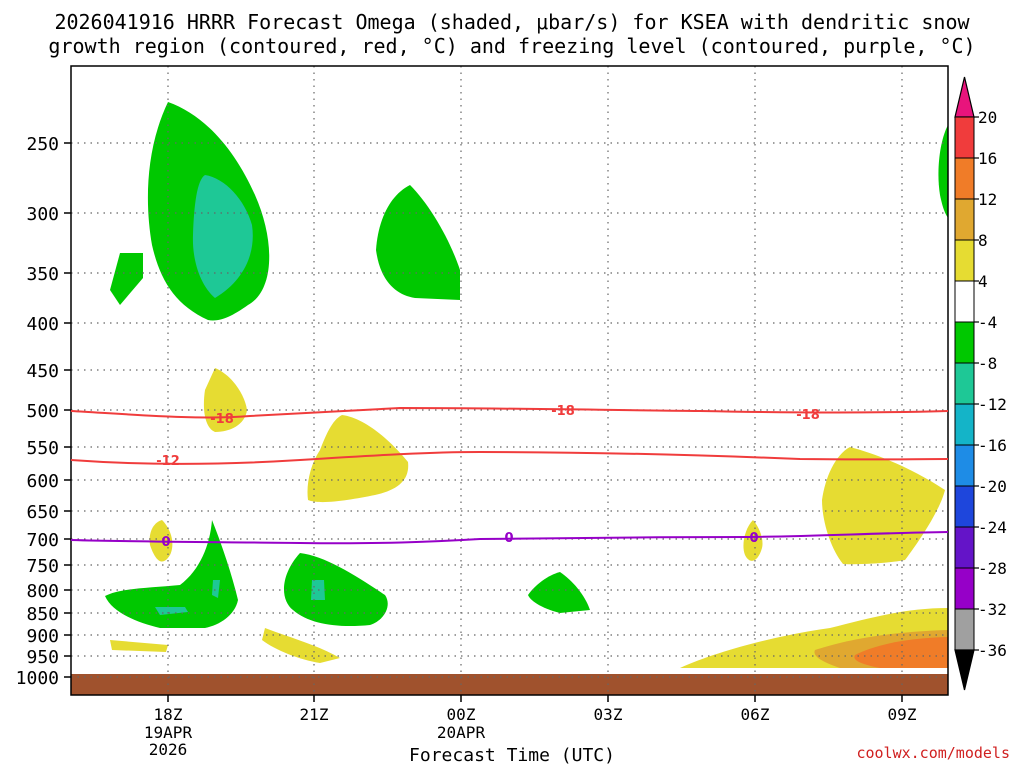 Image resolution: width=1024 pixels, height=768 pixels. Describe the element at coordinates (992, 568) in the screenshot. I see `colorbar-label: -28` at that location.